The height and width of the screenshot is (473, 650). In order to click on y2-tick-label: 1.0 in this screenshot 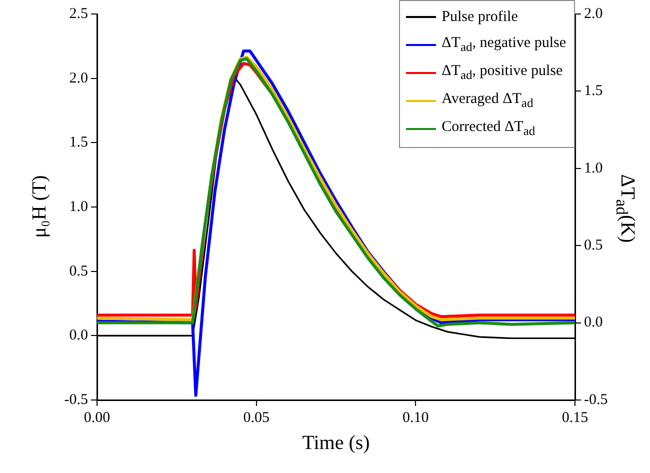, I will do `click(593, 168)`.